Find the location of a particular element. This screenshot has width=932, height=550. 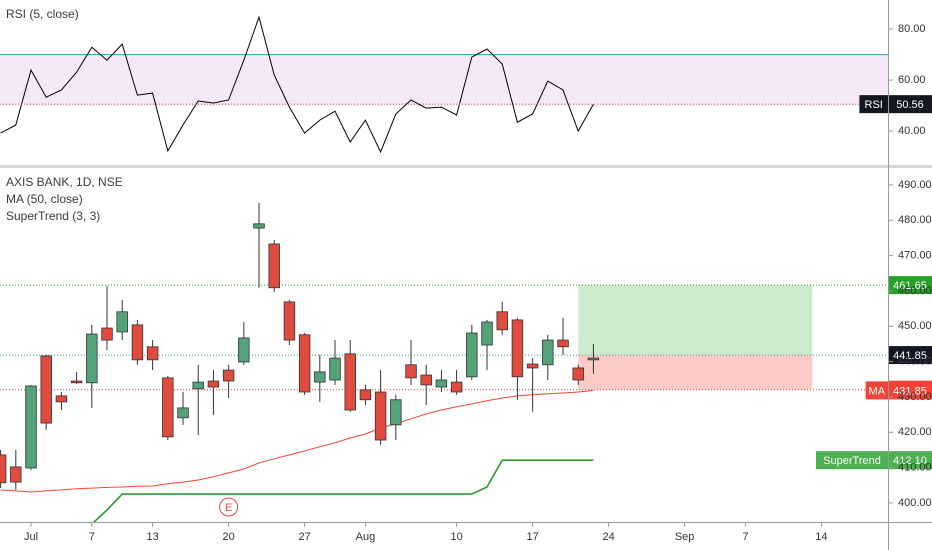

y-tick-label: 490.00 is located at coordinates (915, 185).